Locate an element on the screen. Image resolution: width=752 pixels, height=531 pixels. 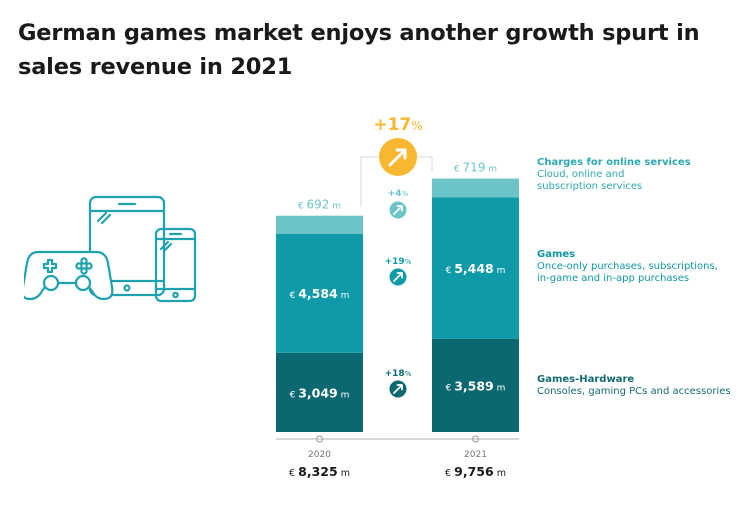
data-label-hardware-2020: € 3,049 m is located at coordinates (320, 392).